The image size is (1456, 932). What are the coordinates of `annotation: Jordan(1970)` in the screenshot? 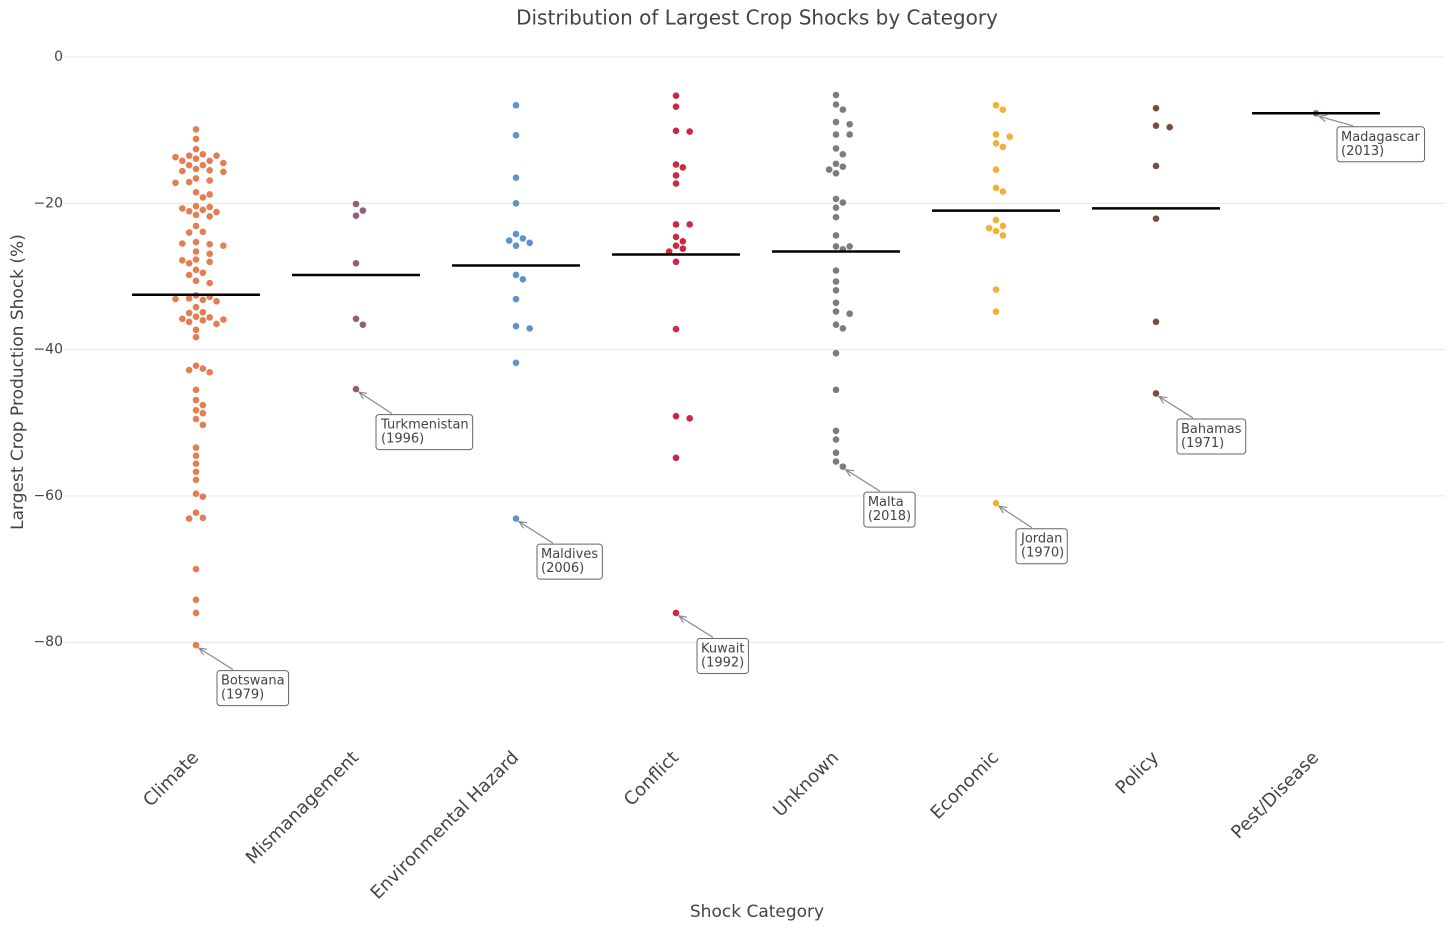 It's located at (1041, 546).